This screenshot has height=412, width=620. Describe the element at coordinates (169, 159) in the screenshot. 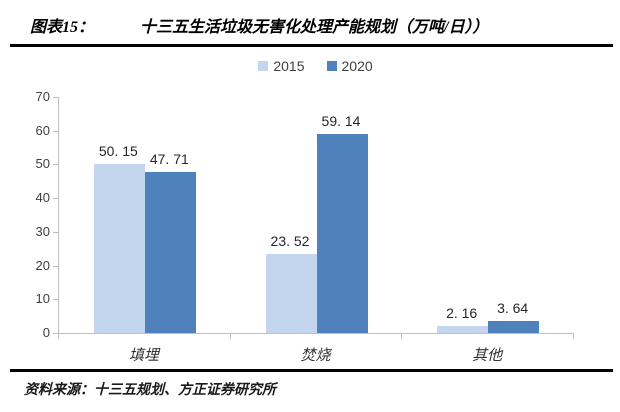

I see `bar-value-label: 47. 71` at that location.